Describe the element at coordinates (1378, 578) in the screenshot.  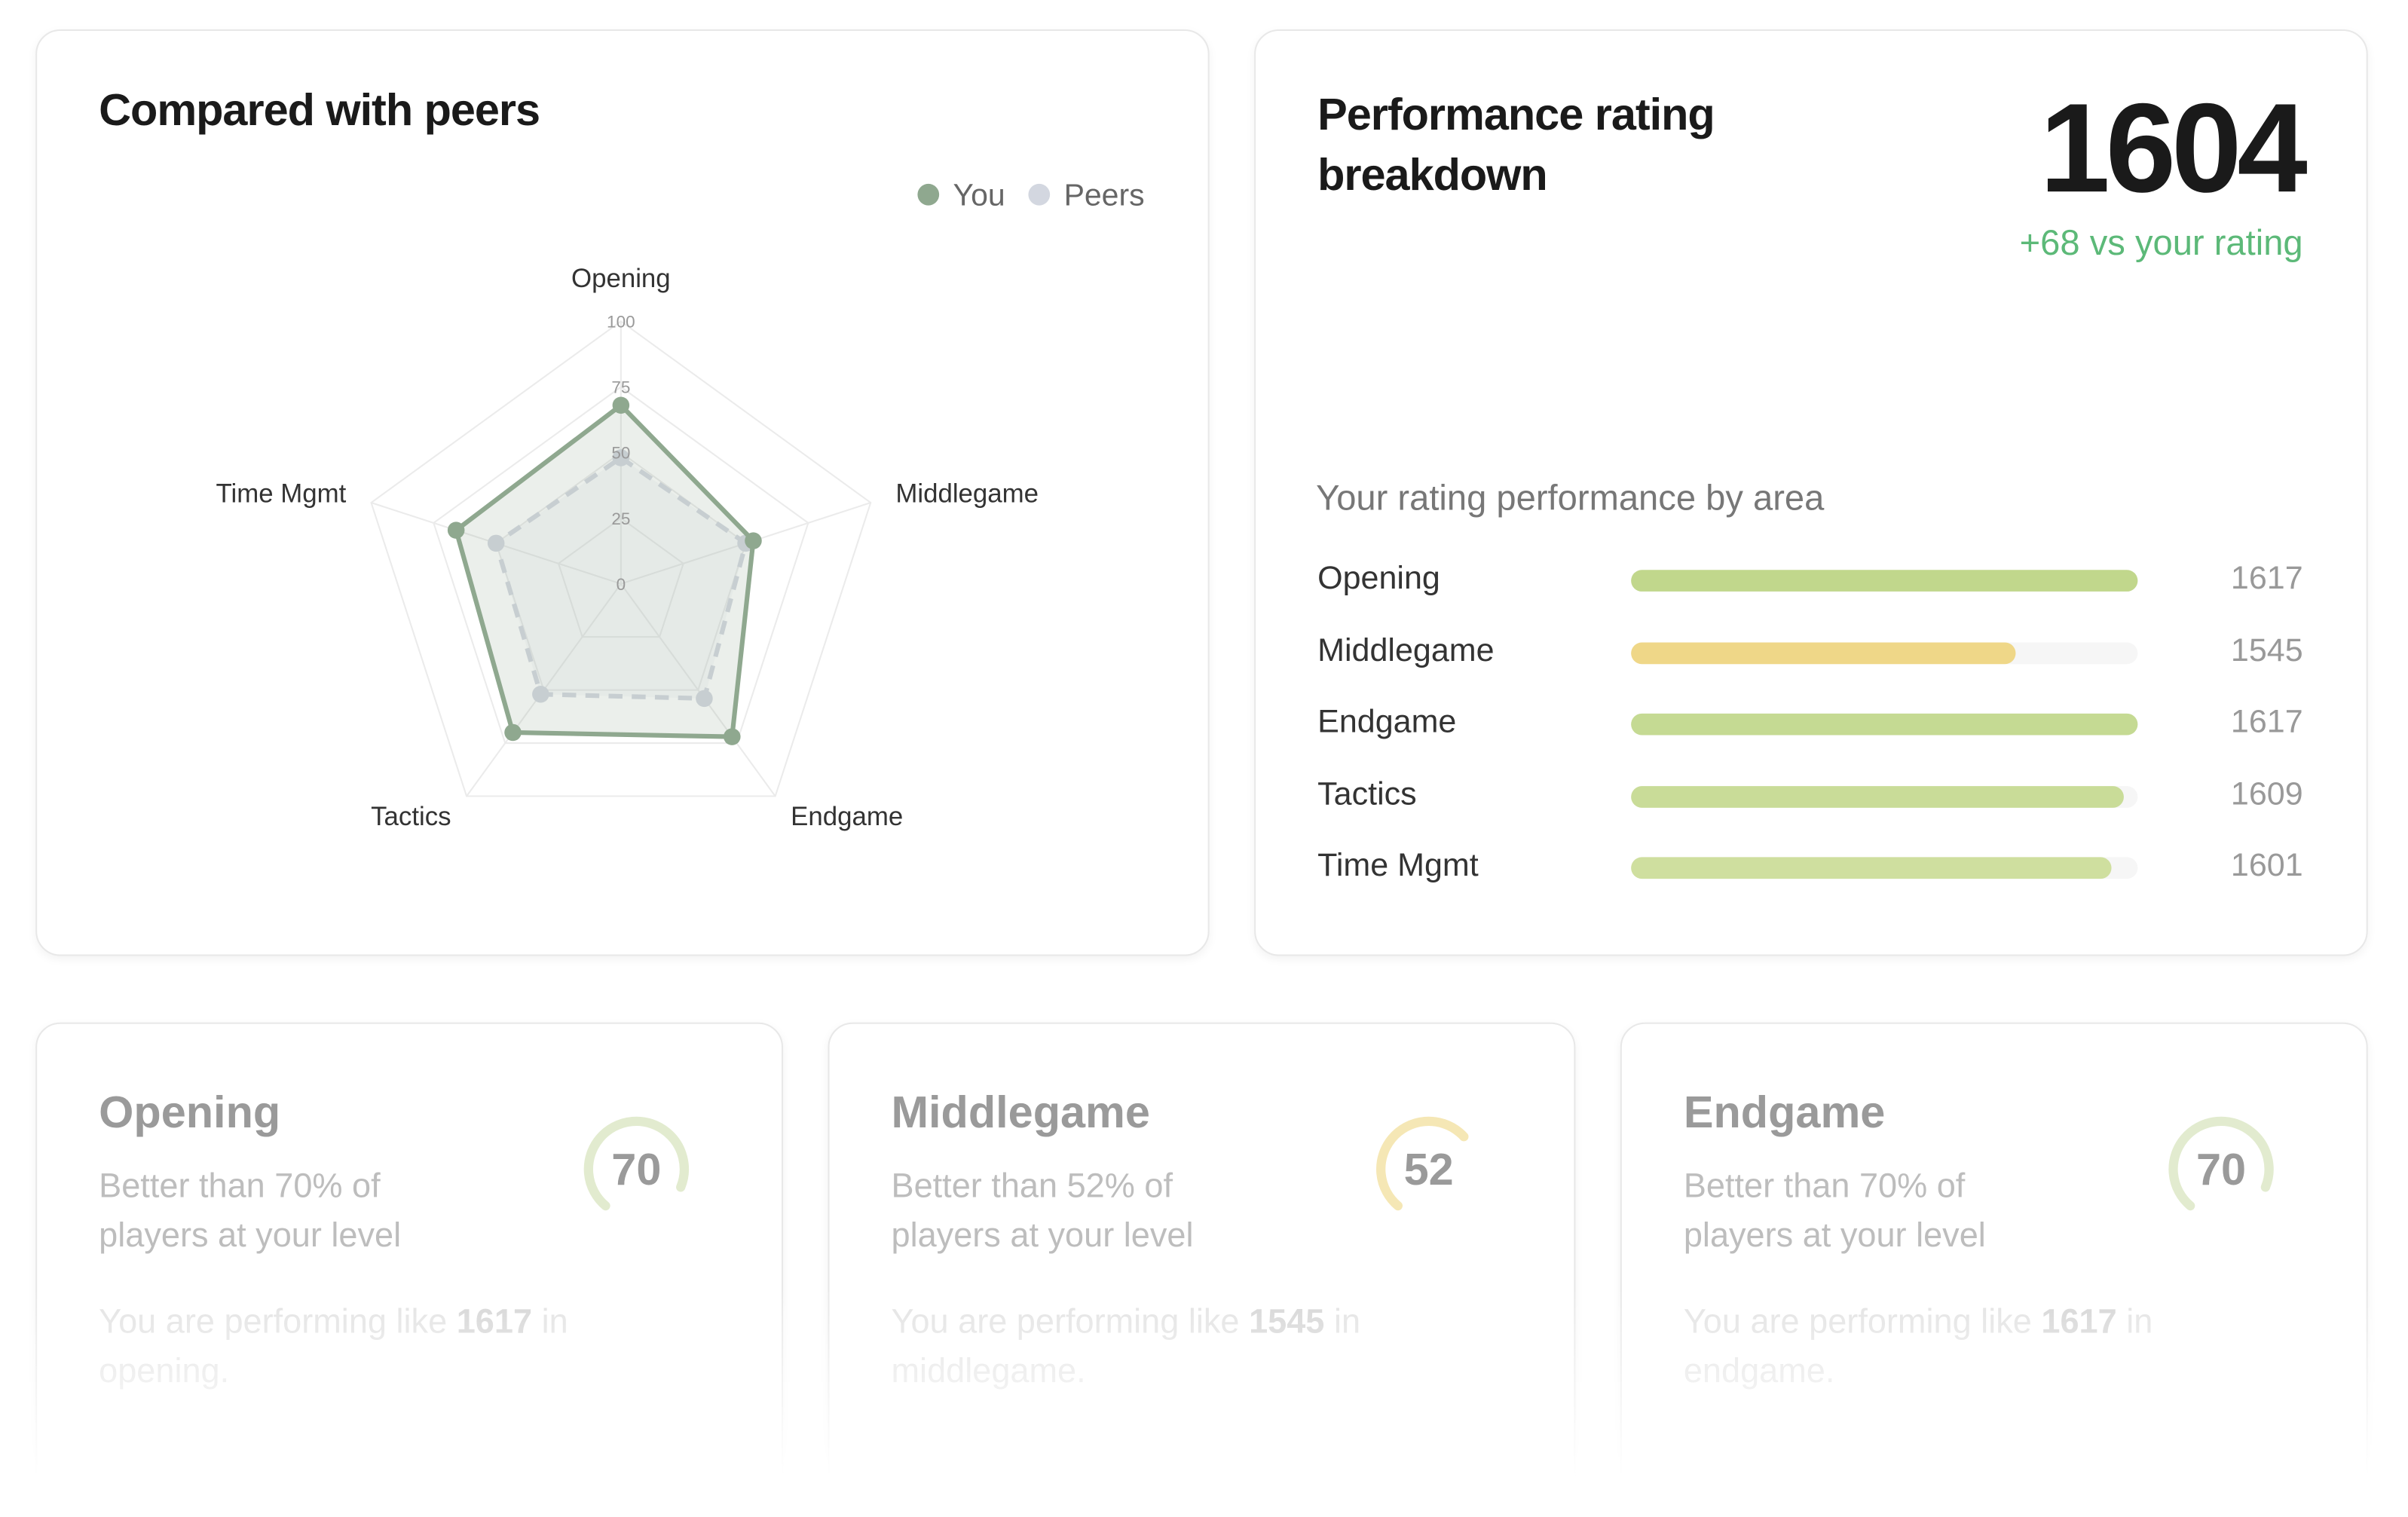
I see `bar-label: Opening` at that location.